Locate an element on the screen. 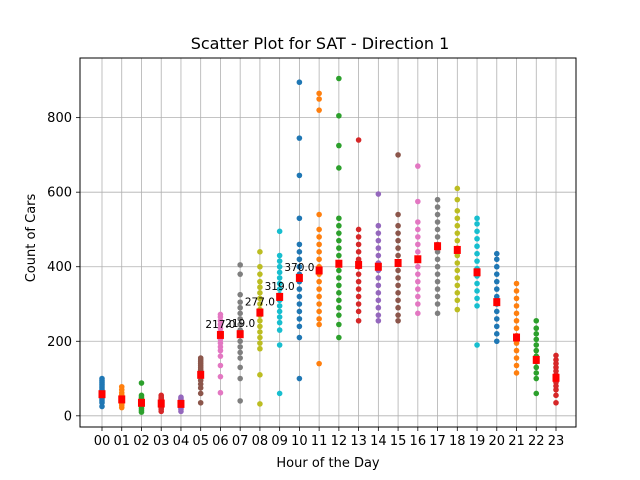 Image resolution: width=640 pixels, height=480 pixels. x-tick-label: 03 is located at coordinates (161, 441).